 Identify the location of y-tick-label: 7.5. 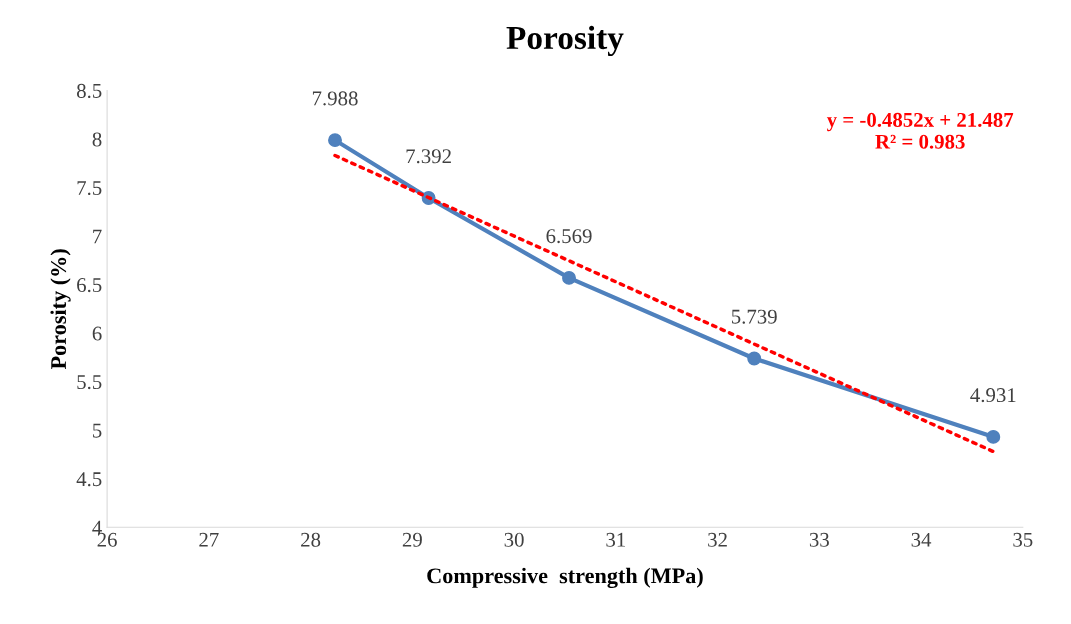
(89, 188).